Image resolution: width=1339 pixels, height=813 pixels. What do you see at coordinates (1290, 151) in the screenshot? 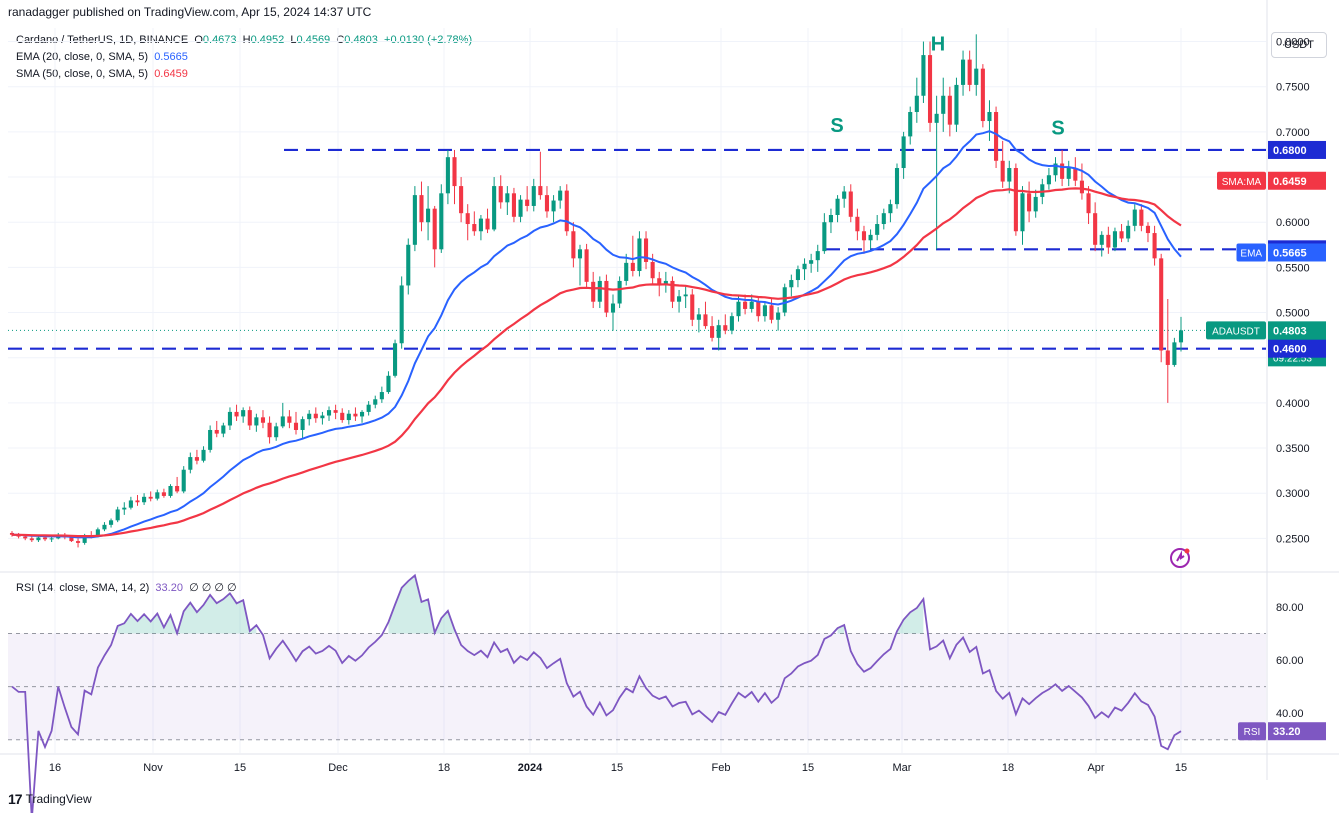
I see `level-price-value: 0.6800` at bounding box center [1290, 151].